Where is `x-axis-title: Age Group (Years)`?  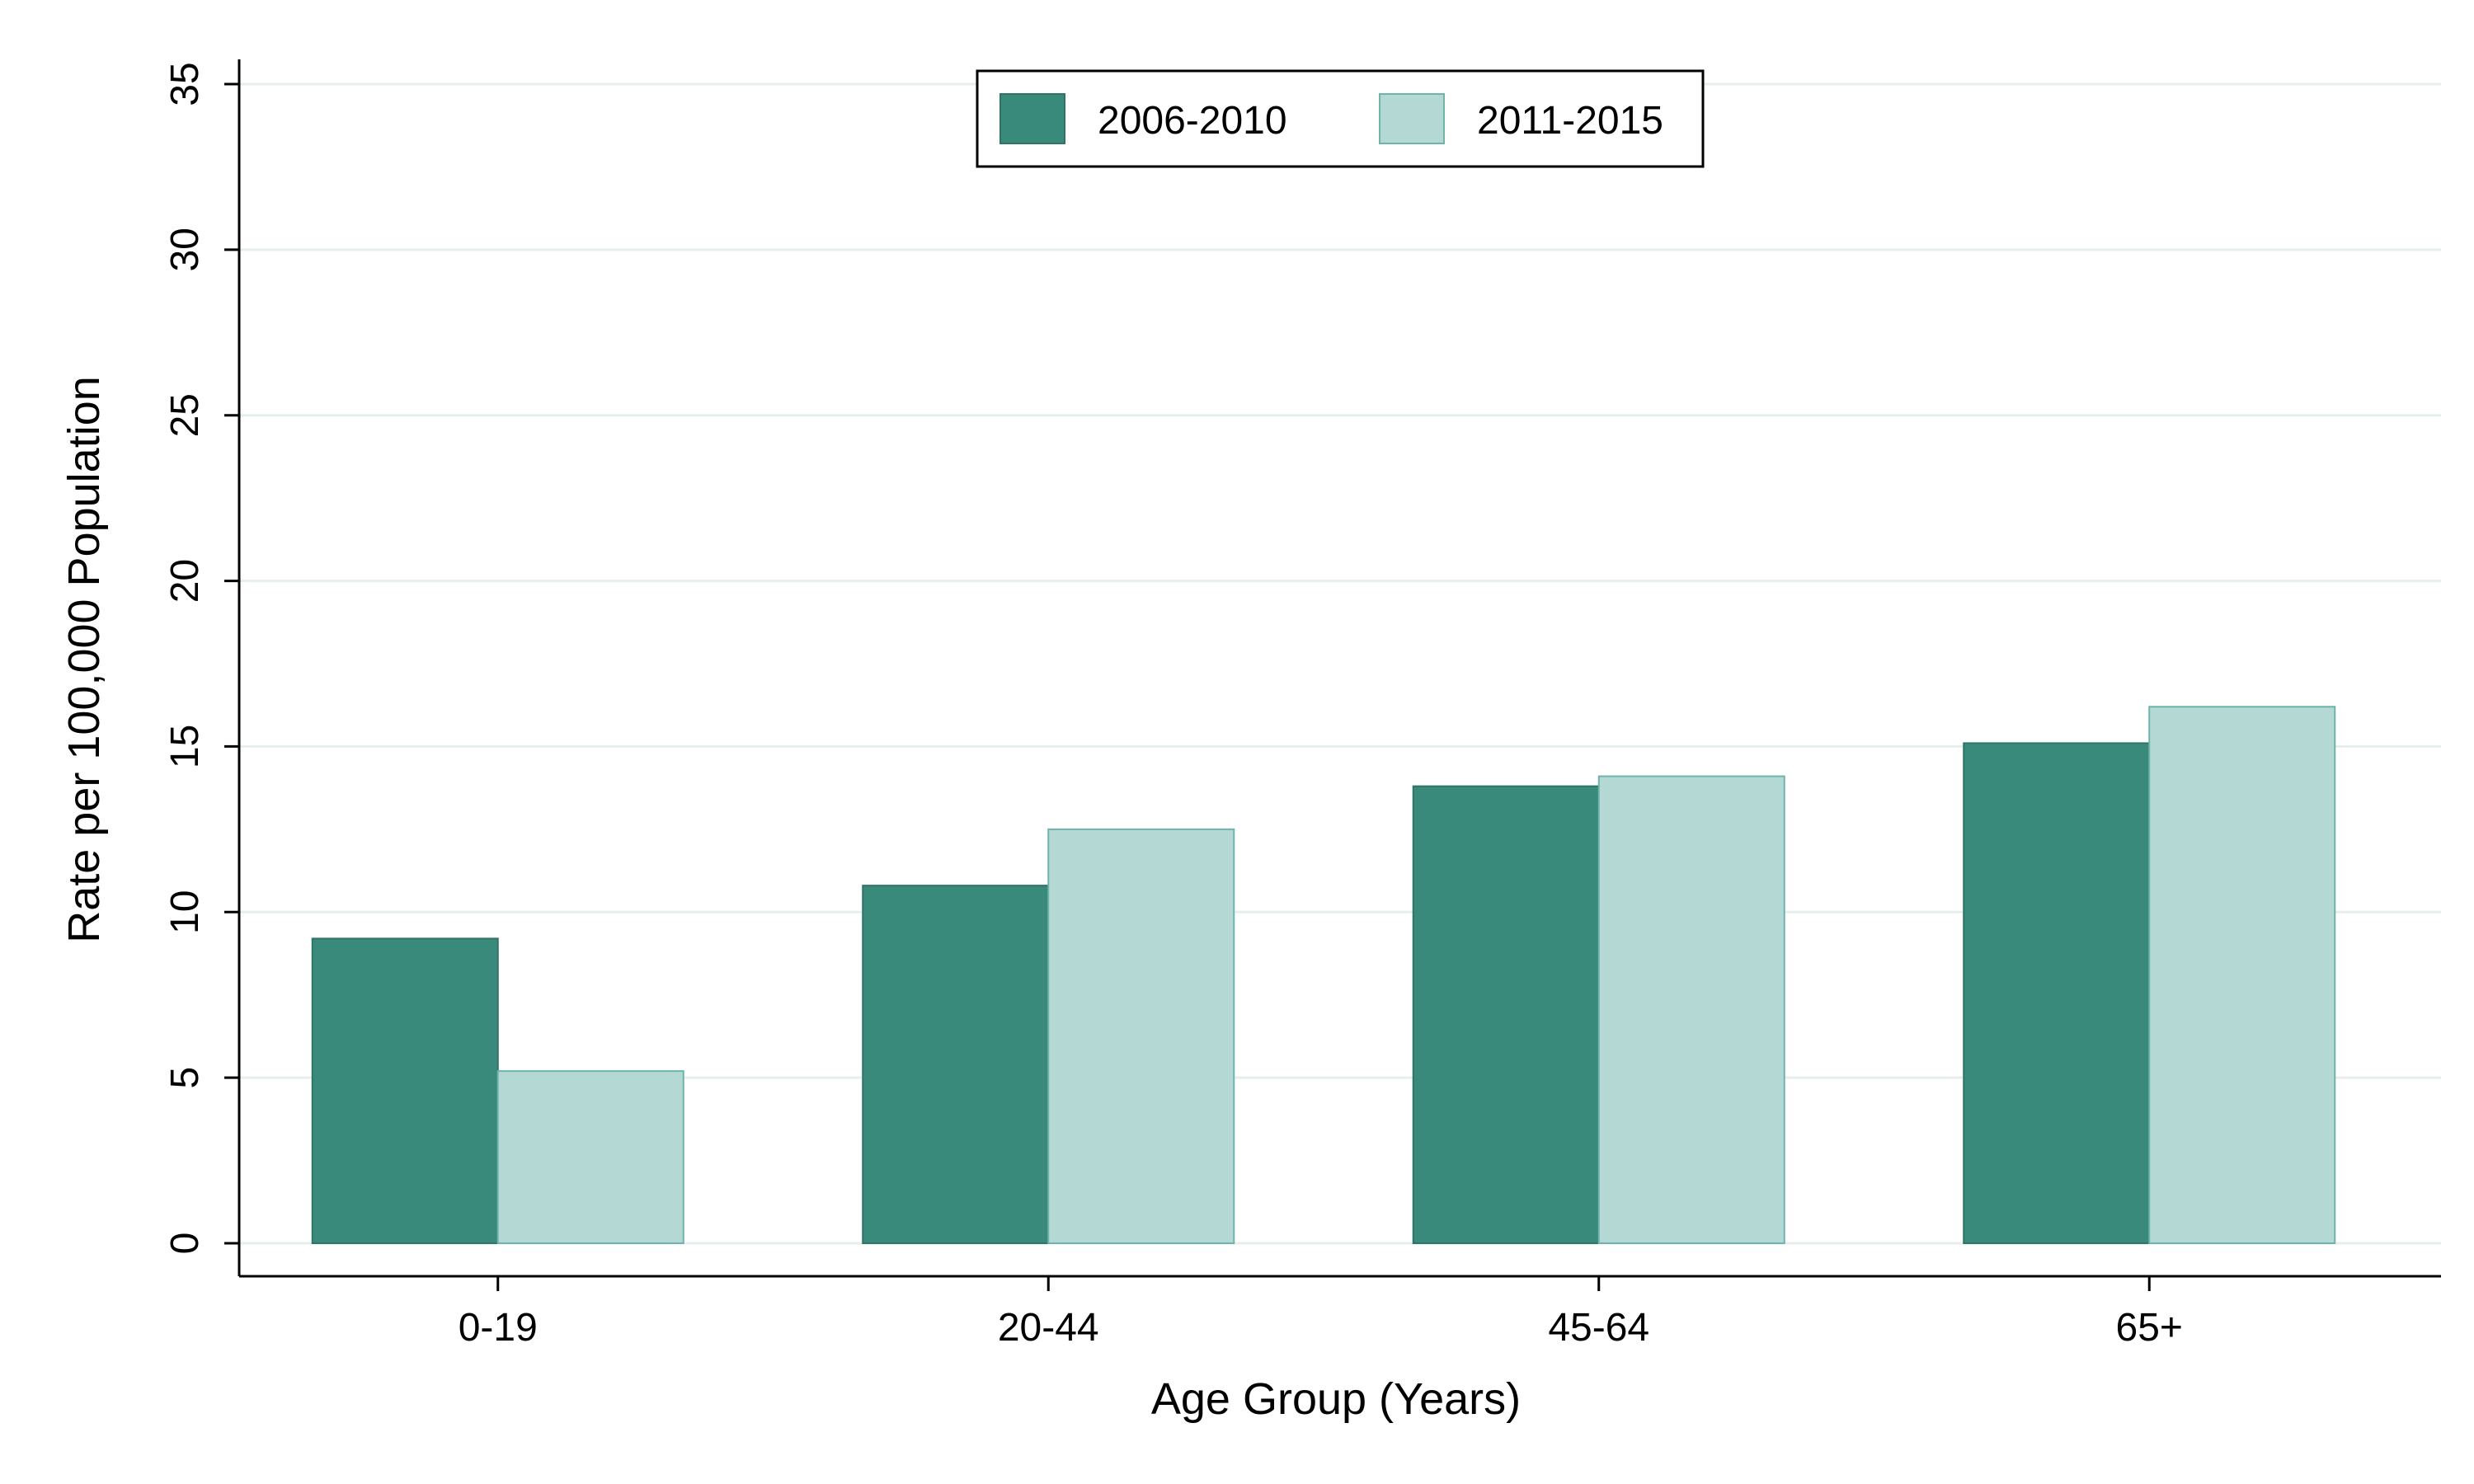
x-axis-title: Age Group (Years) is located at coordinates (1336, 1399).